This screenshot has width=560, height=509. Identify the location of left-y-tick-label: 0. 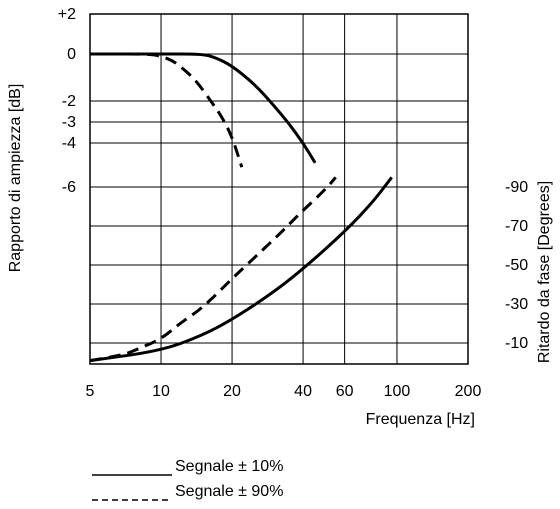
(71, 54).